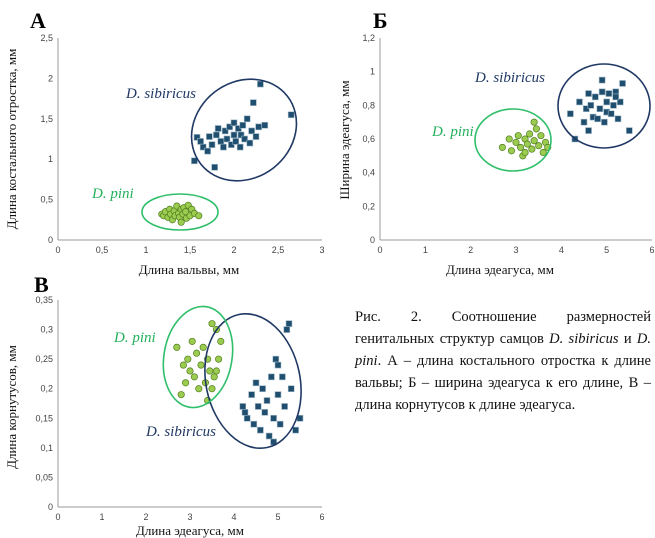  Describe the element at coordinates (372, 72) in the screenshot. I see `chart-b-ytick-label: 1` at that location.